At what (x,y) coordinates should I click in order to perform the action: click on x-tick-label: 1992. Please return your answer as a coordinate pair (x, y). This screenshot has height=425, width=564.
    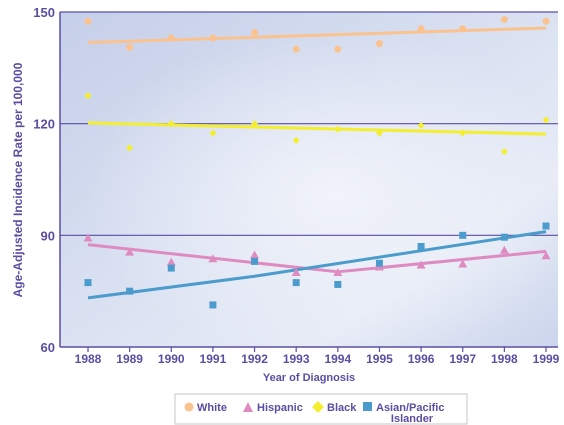
    Looking at the image, I should click on (254, 359).